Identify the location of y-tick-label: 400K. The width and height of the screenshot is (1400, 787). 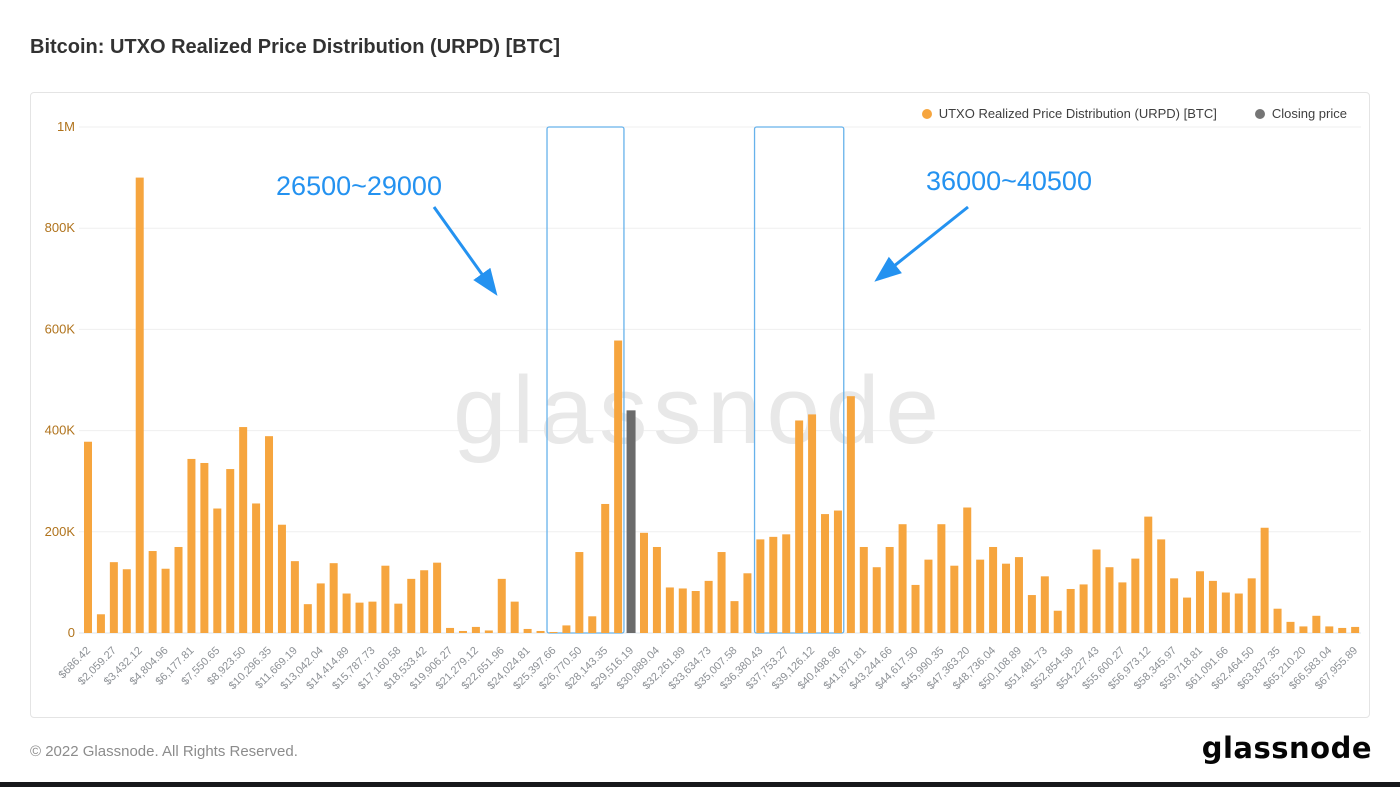
(60, 430).